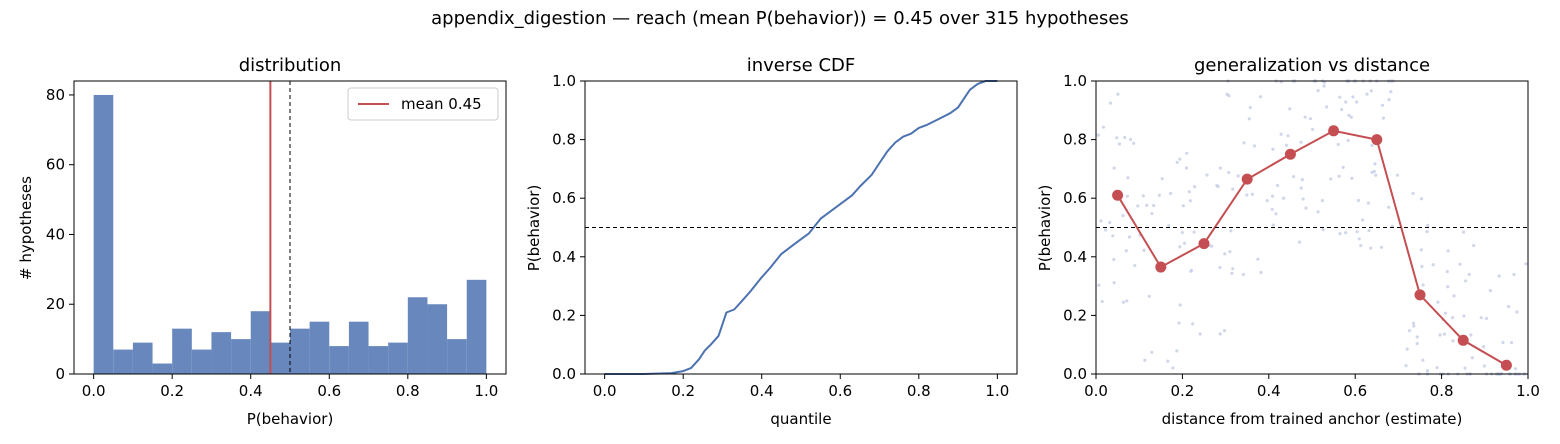 This screenshot has width=1560, height=444. What do you see at coordinates (605, 391) in the screenshot?
I see `x-tick-label: 0.0` at bounding box center [605, 391].